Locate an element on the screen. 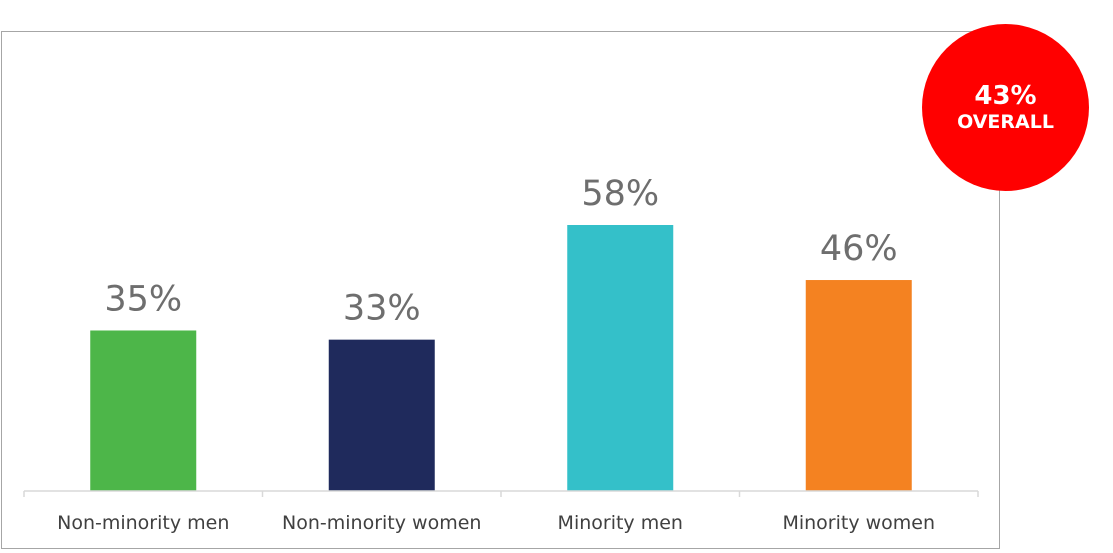  overall-value: 43% is located at coordinates (1005, 95).